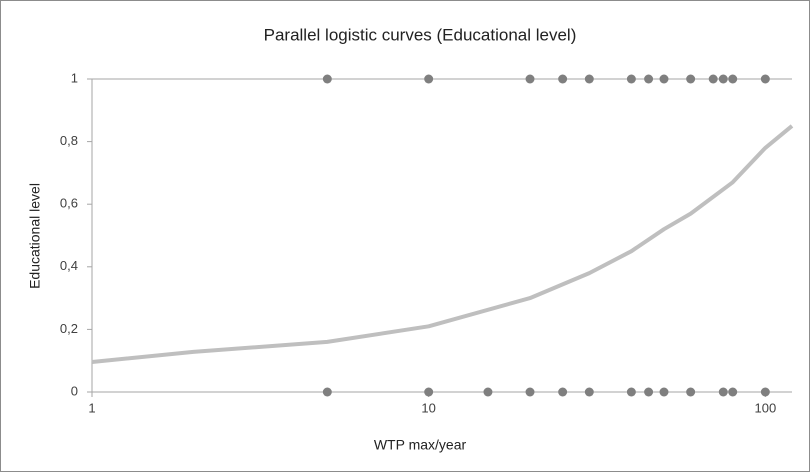  Describe the element at coordinates (428, 407) in the screenshot. I see `x-tick-label: 10` at that location.